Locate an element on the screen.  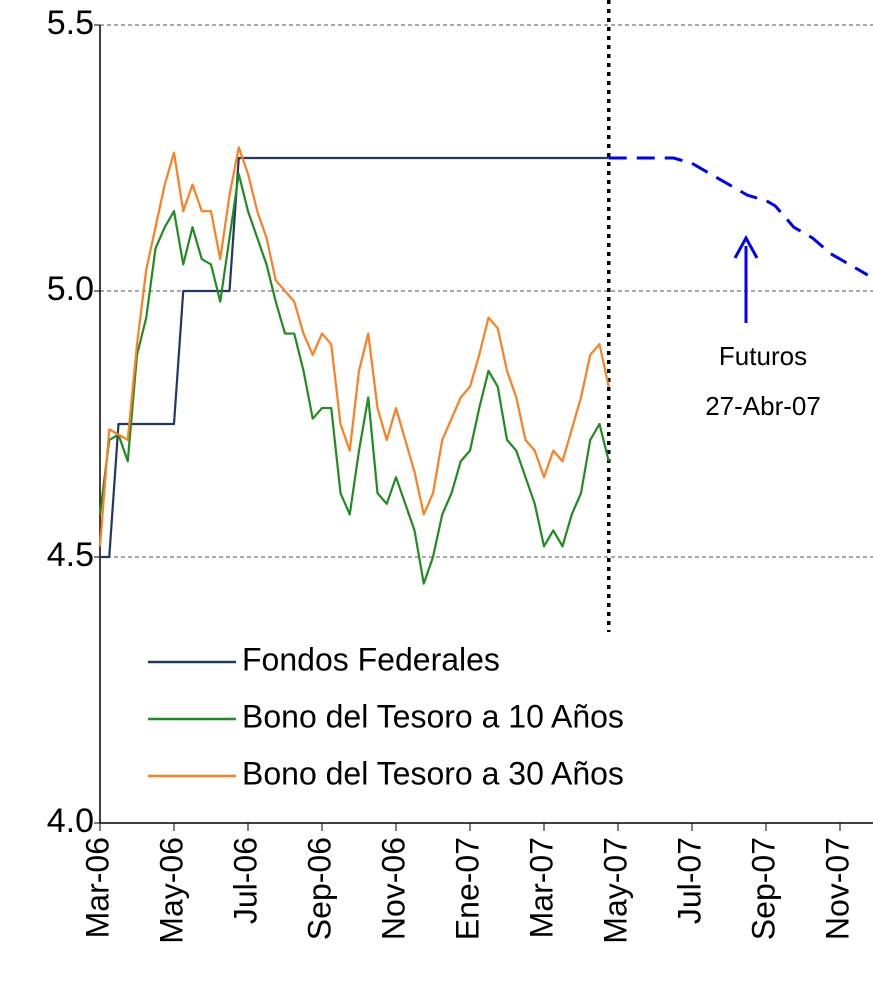
x-tick-label: Sep-07 is located at coordinates (763, 888).